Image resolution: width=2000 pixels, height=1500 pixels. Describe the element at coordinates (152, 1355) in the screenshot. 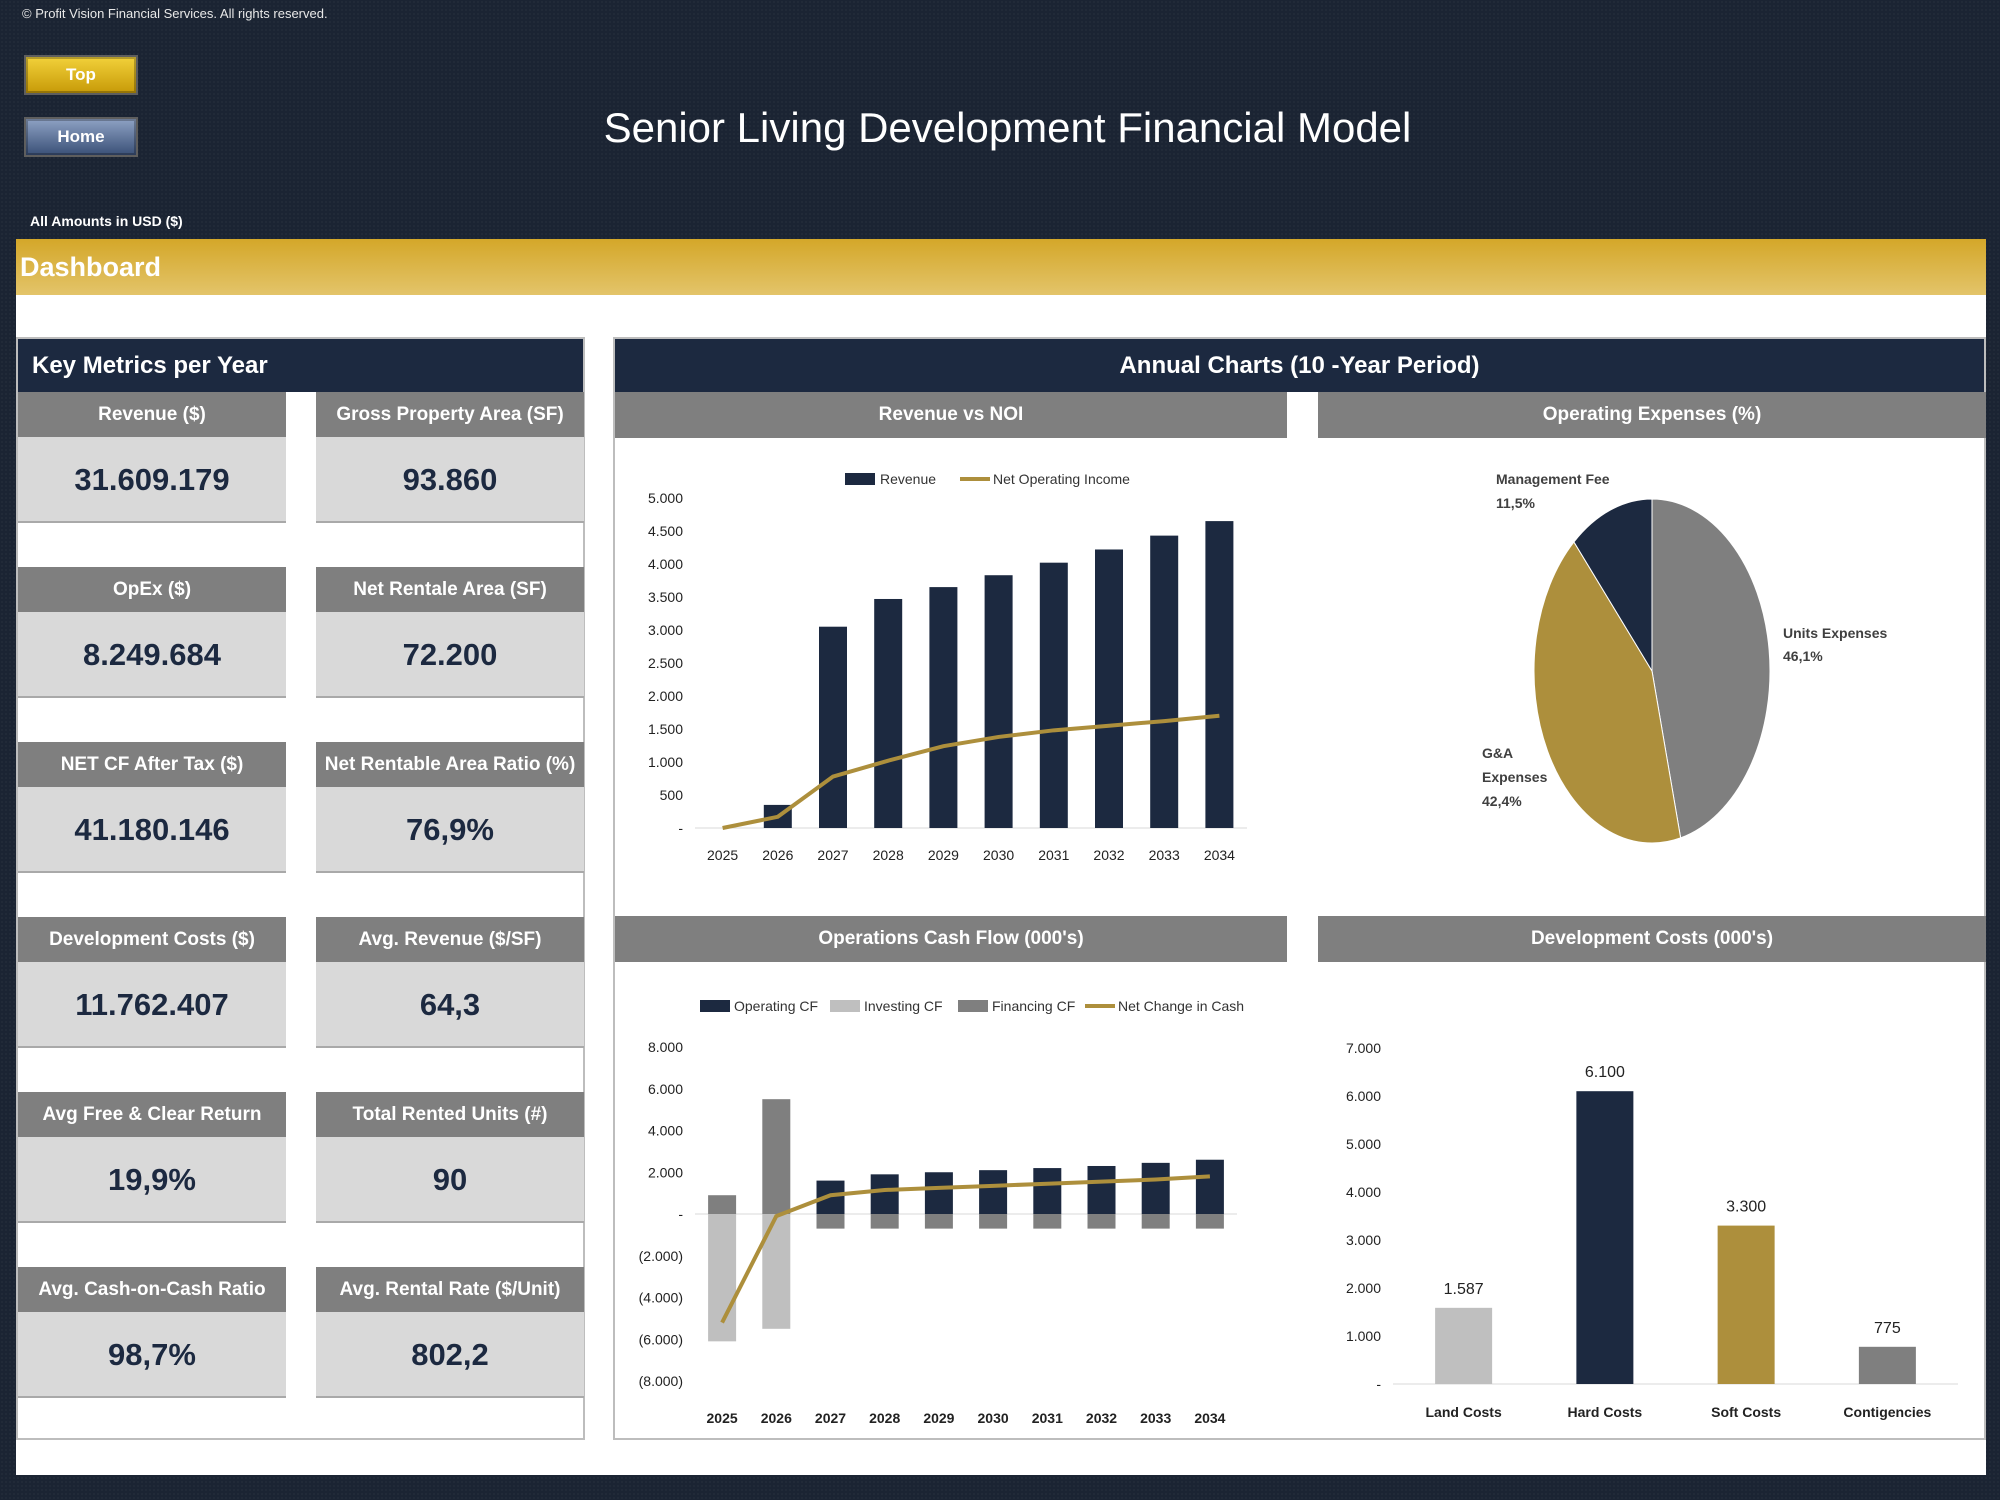

I see `metric-value: 98,7%` at that location.